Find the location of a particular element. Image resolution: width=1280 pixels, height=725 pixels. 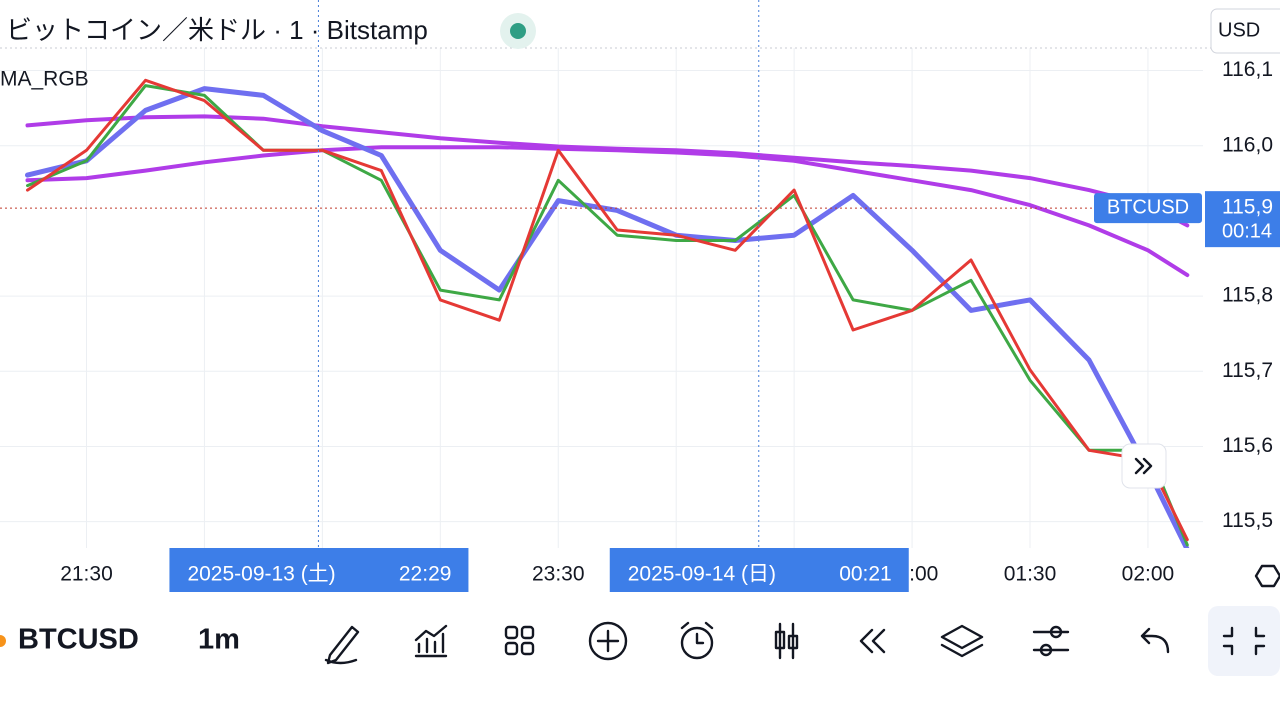

add-tool is located at coordinates (608, 641).